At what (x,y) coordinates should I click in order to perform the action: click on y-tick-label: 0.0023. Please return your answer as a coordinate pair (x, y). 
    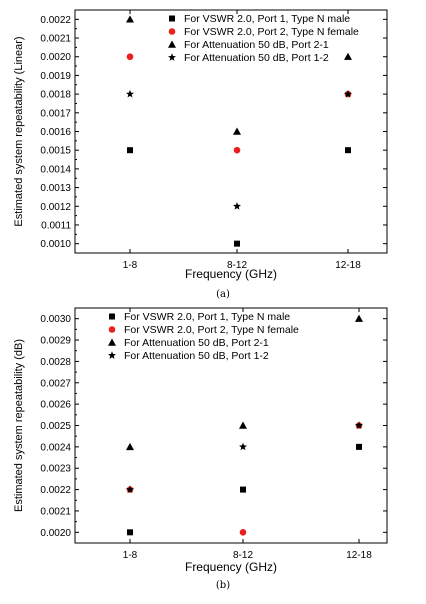
    Looking at the image, I should click on (55, 469).